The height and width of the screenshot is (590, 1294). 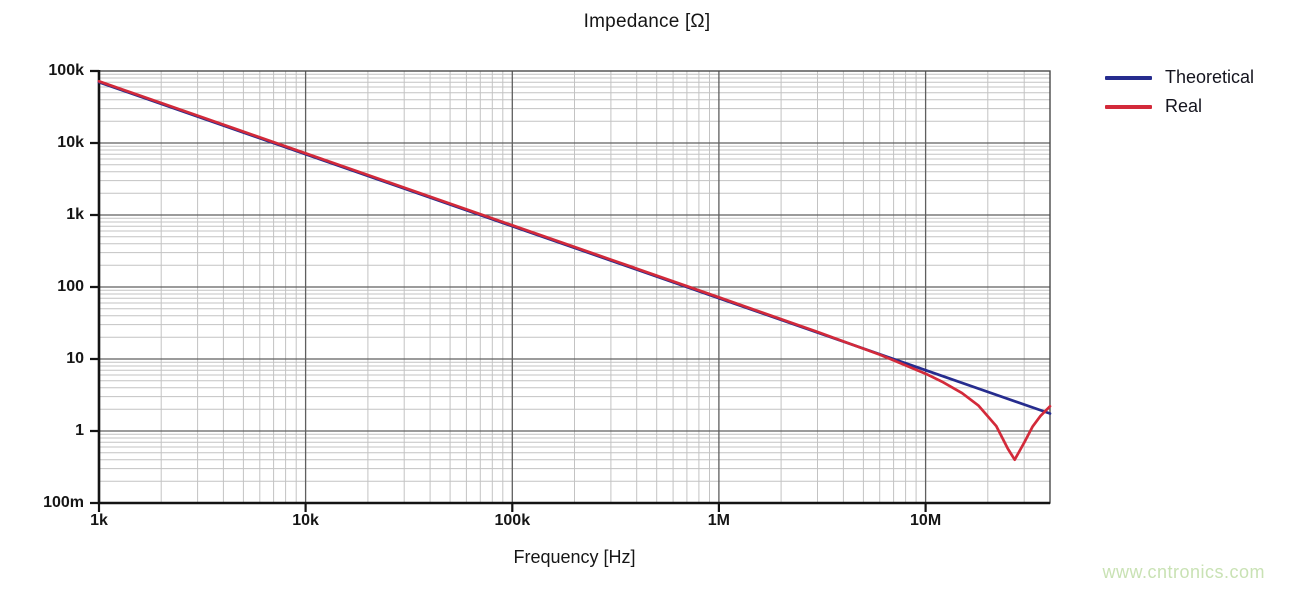 I want to click on x-tick-label: 1M, so click(x=719, y=520).